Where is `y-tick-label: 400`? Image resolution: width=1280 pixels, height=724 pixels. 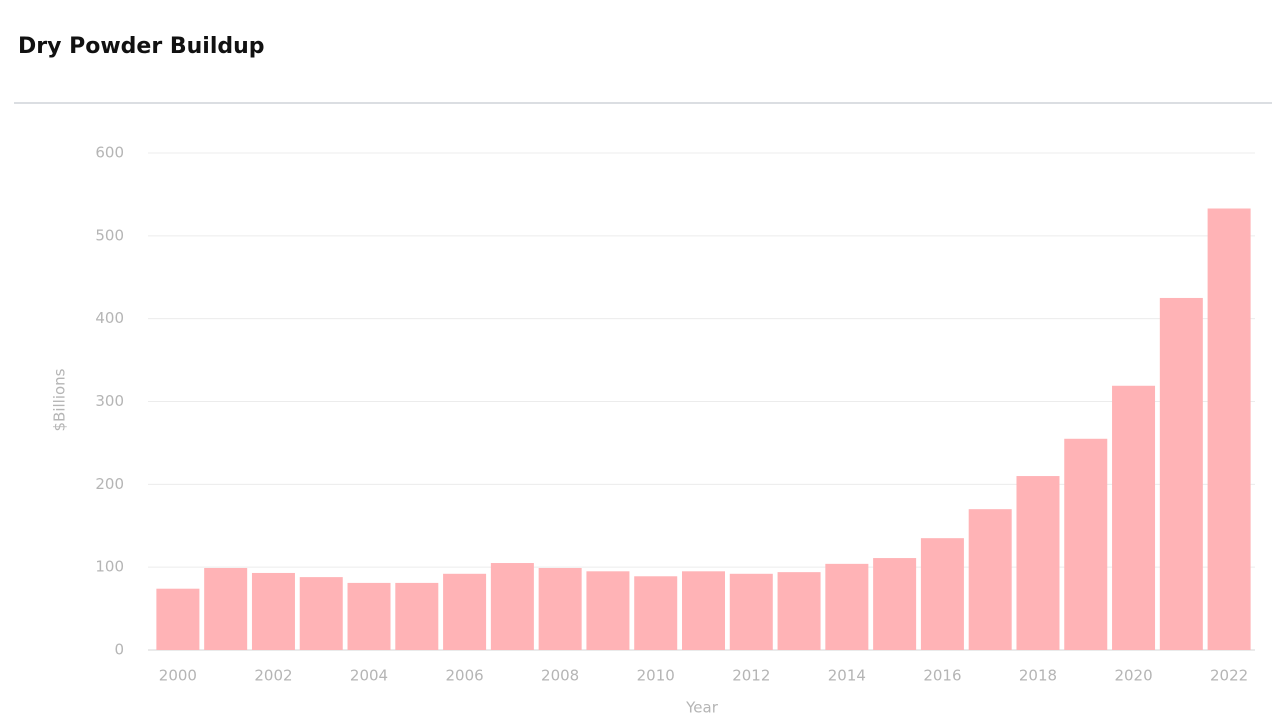 y-tick-label: 400 is located at coordinates (109, 318).